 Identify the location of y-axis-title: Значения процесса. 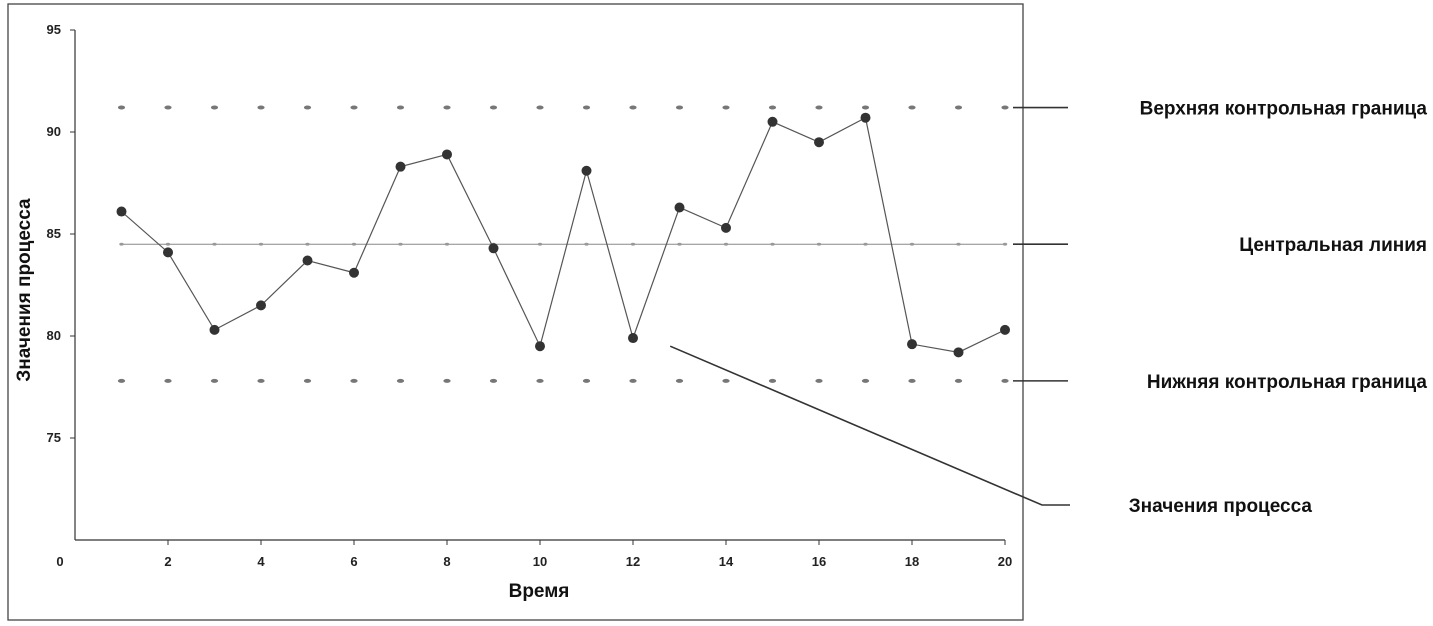
(24, 290).